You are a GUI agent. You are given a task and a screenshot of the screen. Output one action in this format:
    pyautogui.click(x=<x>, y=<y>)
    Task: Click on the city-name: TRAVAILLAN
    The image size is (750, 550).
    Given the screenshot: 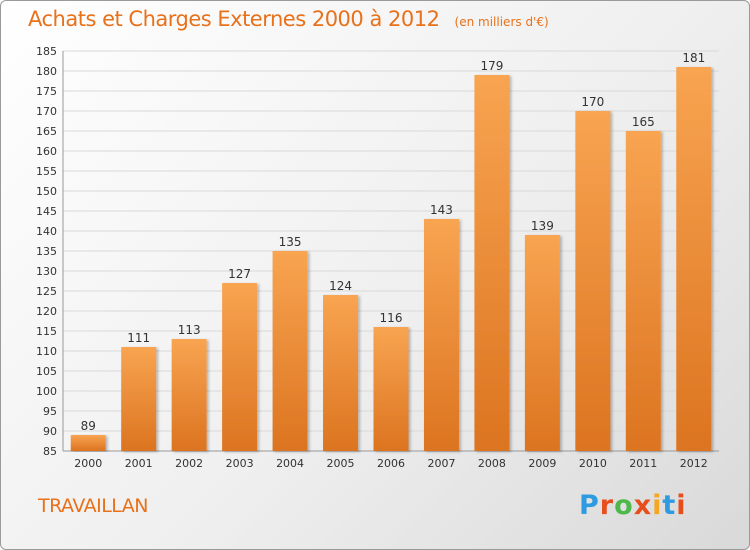 What is the action you would take?
    pyautogui.click(x=93, y=506)
    